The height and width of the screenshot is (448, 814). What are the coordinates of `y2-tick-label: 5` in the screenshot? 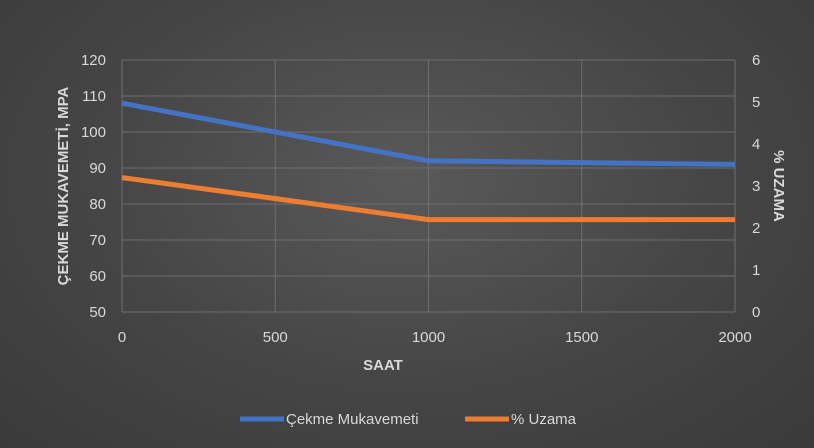 It's located at (756, 102).